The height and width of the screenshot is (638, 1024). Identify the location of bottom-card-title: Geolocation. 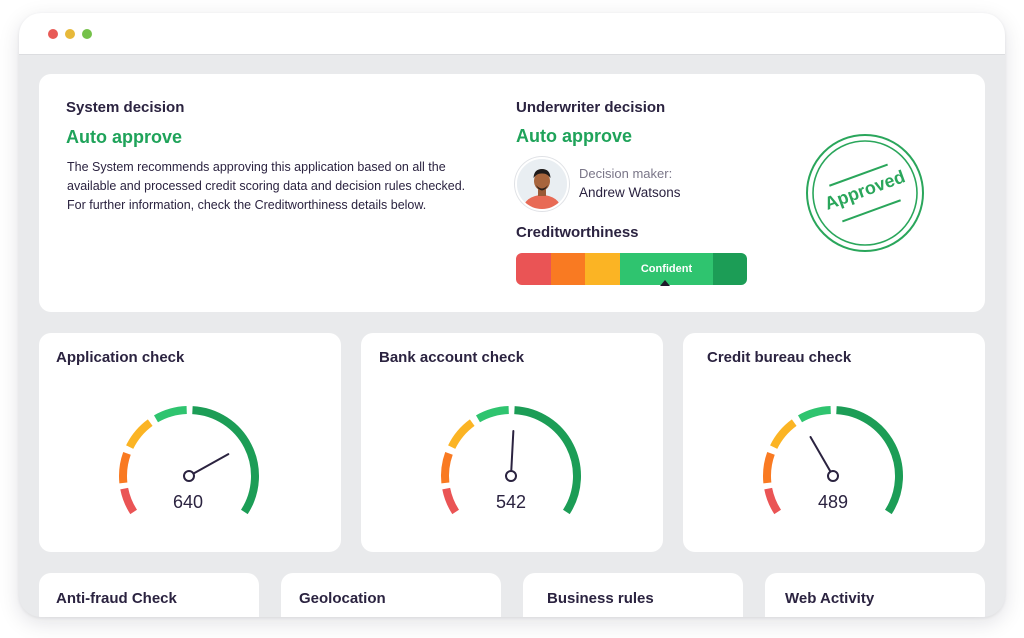
(342, 598).